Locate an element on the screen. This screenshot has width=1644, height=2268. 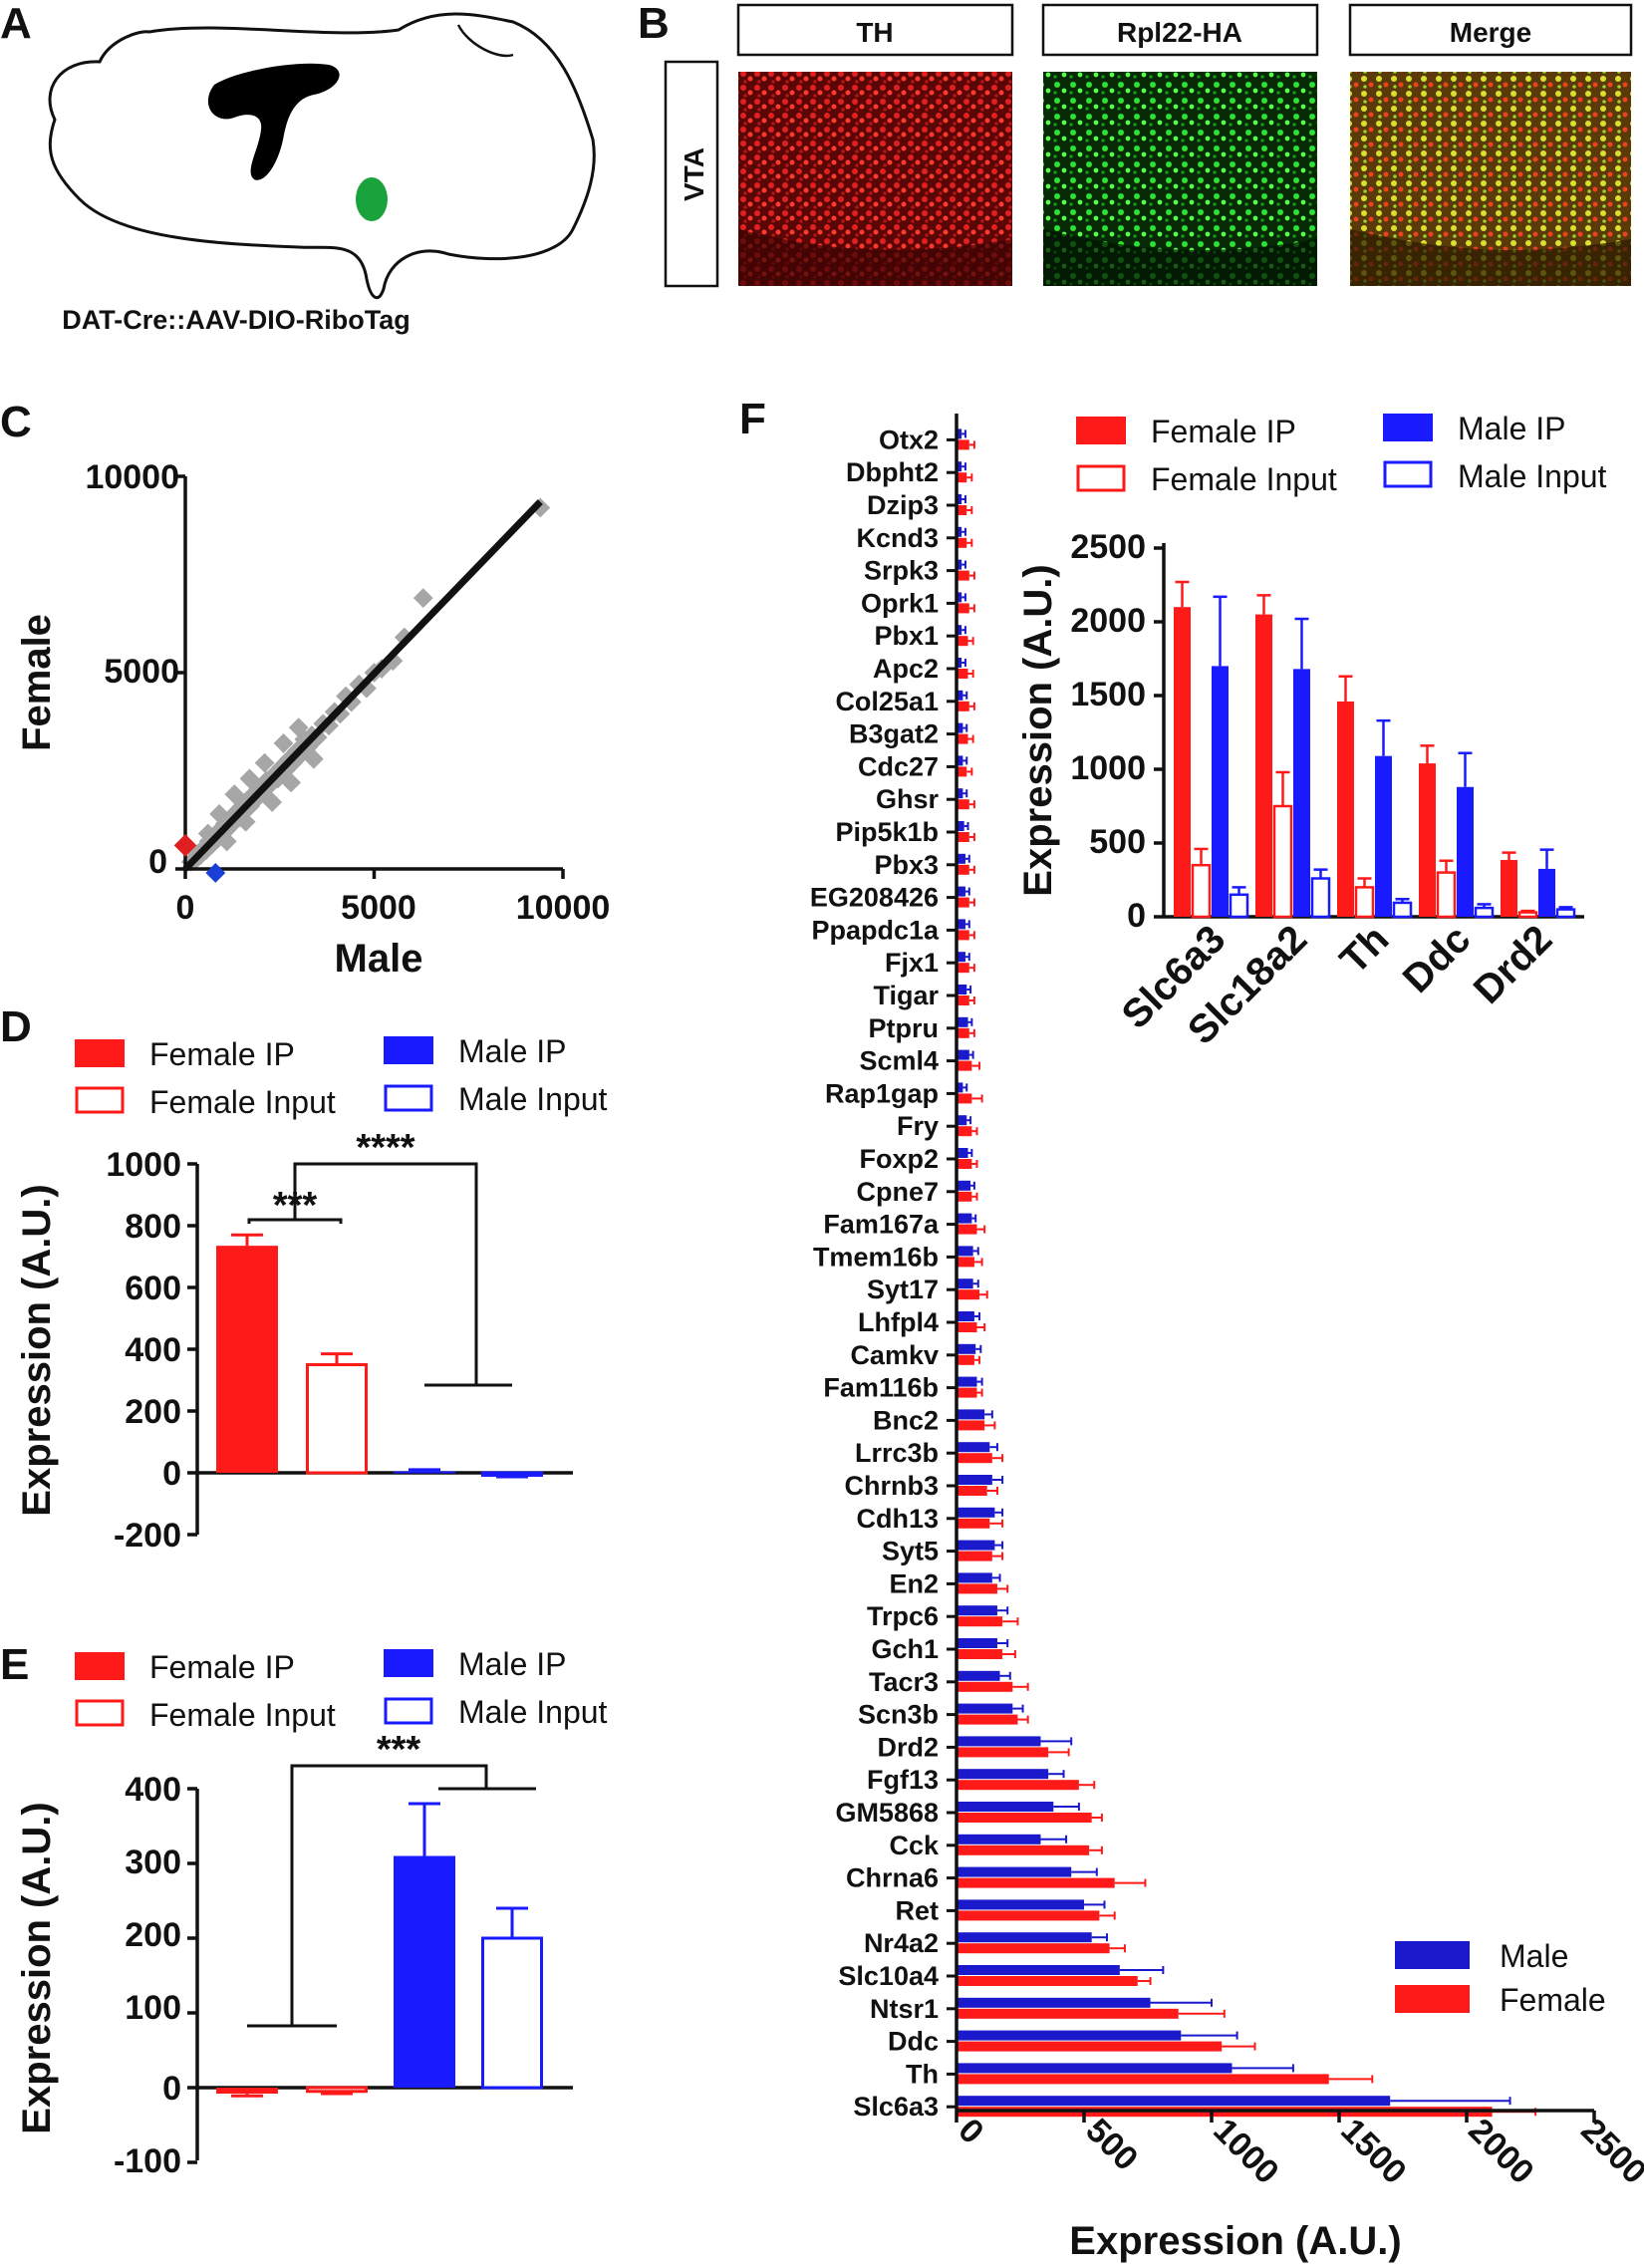
bar-female-gm5868 is located at coordinates (1024, 1818).